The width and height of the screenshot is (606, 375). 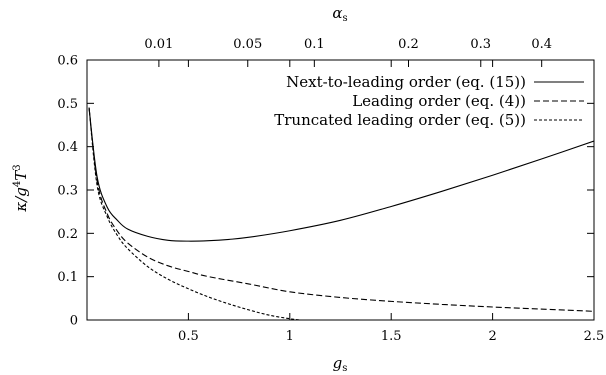 I want to click on y-axis-title-exp2: 3, so click(x=17, y=167).